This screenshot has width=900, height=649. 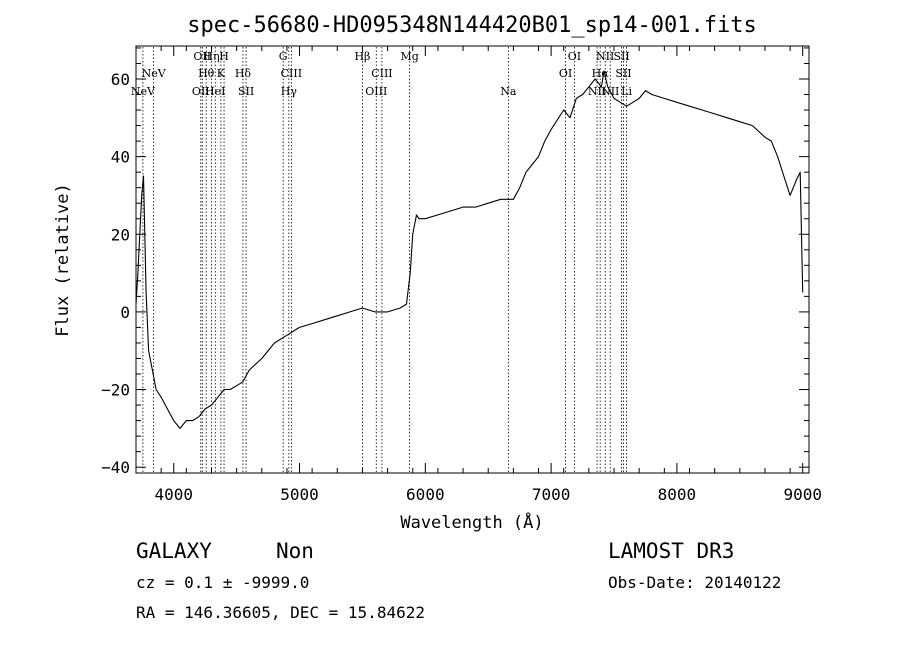 What do you see at coordinates (626, 91) in the screenshot?
I see `line-label: Li` at bounding box center [626, 91].